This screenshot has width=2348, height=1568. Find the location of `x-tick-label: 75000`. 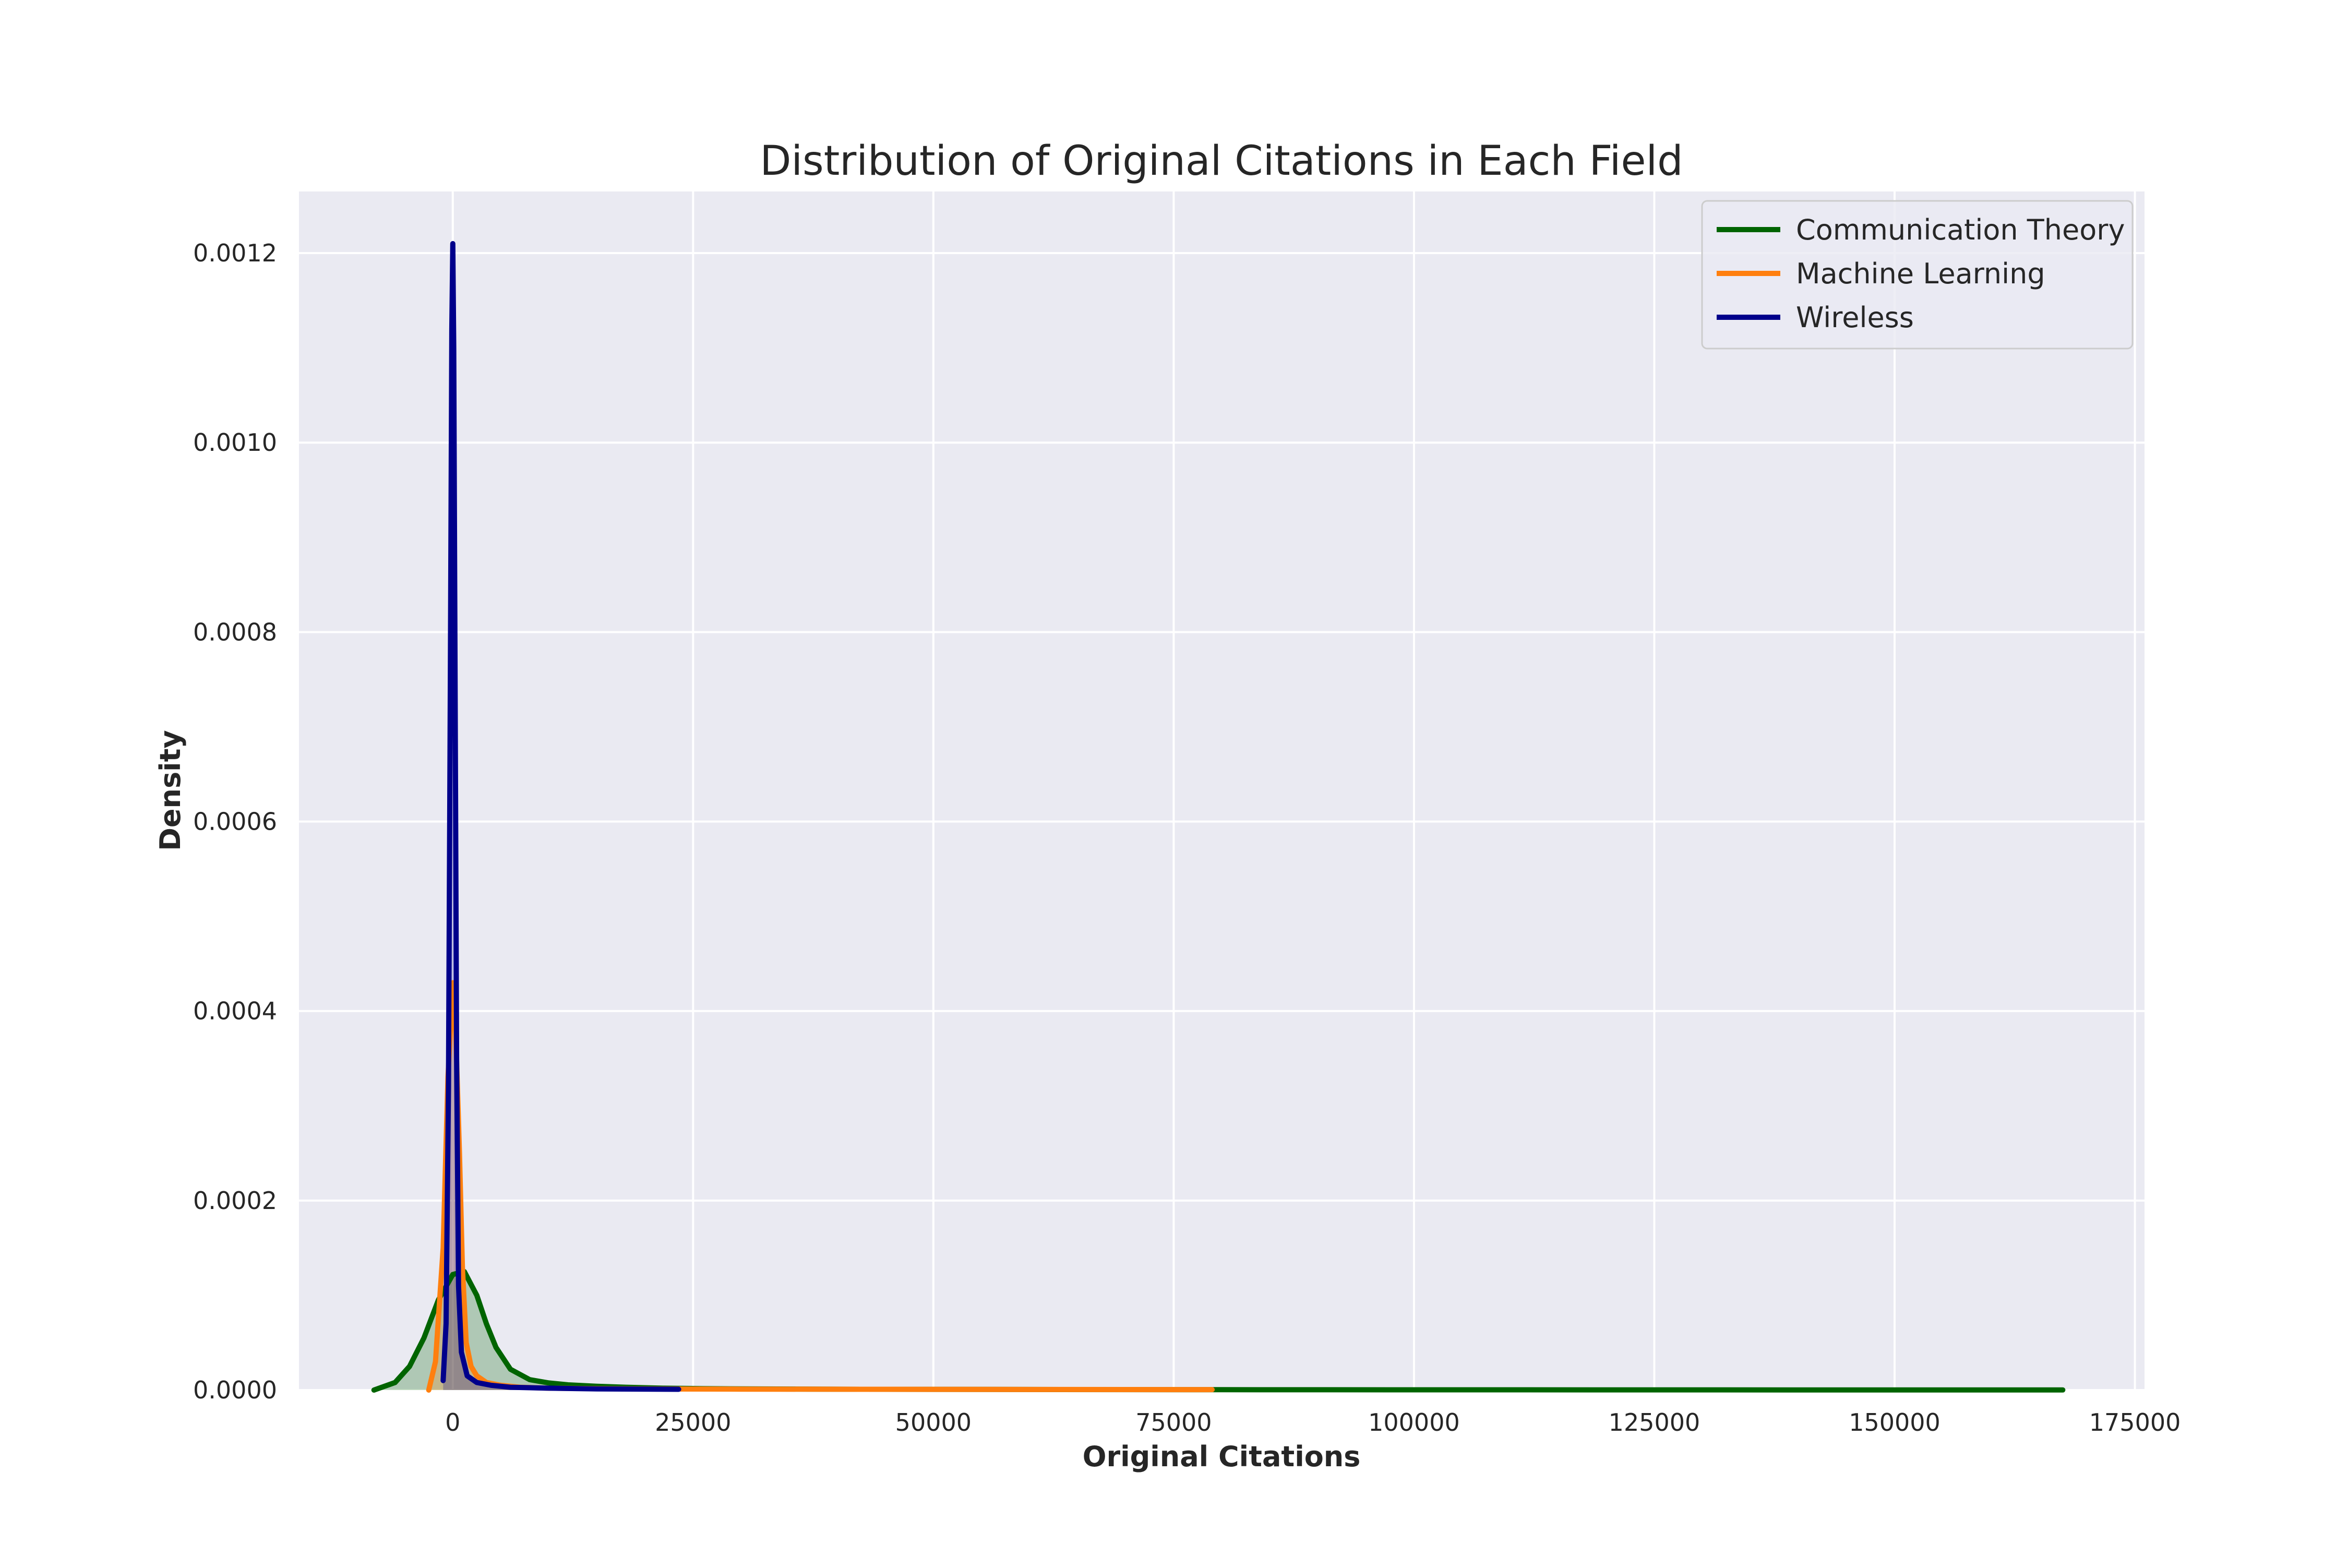

x-tick-label: 75000 is located at coordinates (1173, 1422).